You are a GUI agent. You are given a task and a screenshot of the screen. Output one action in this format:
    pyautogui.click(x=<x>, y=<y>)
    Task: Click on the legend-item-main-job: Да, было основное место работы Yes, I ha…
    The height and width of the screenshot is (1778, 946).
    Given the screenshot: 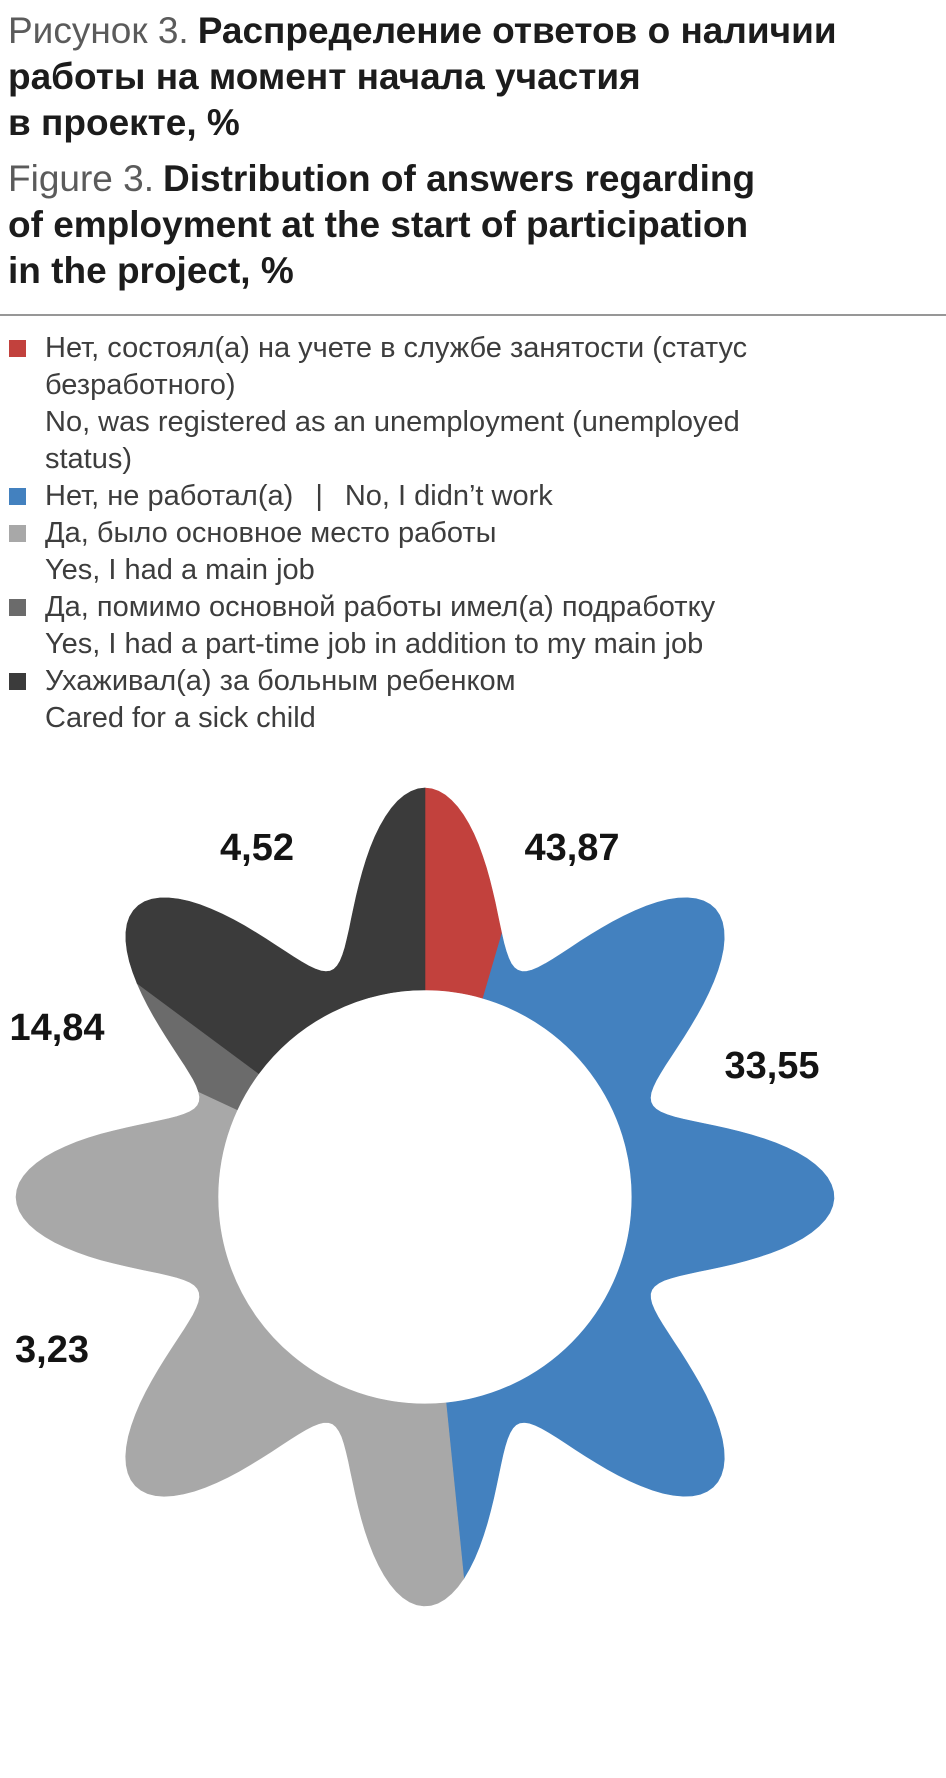 What is the action you would take?
    pyautogui.click(x=453, y=552)
    